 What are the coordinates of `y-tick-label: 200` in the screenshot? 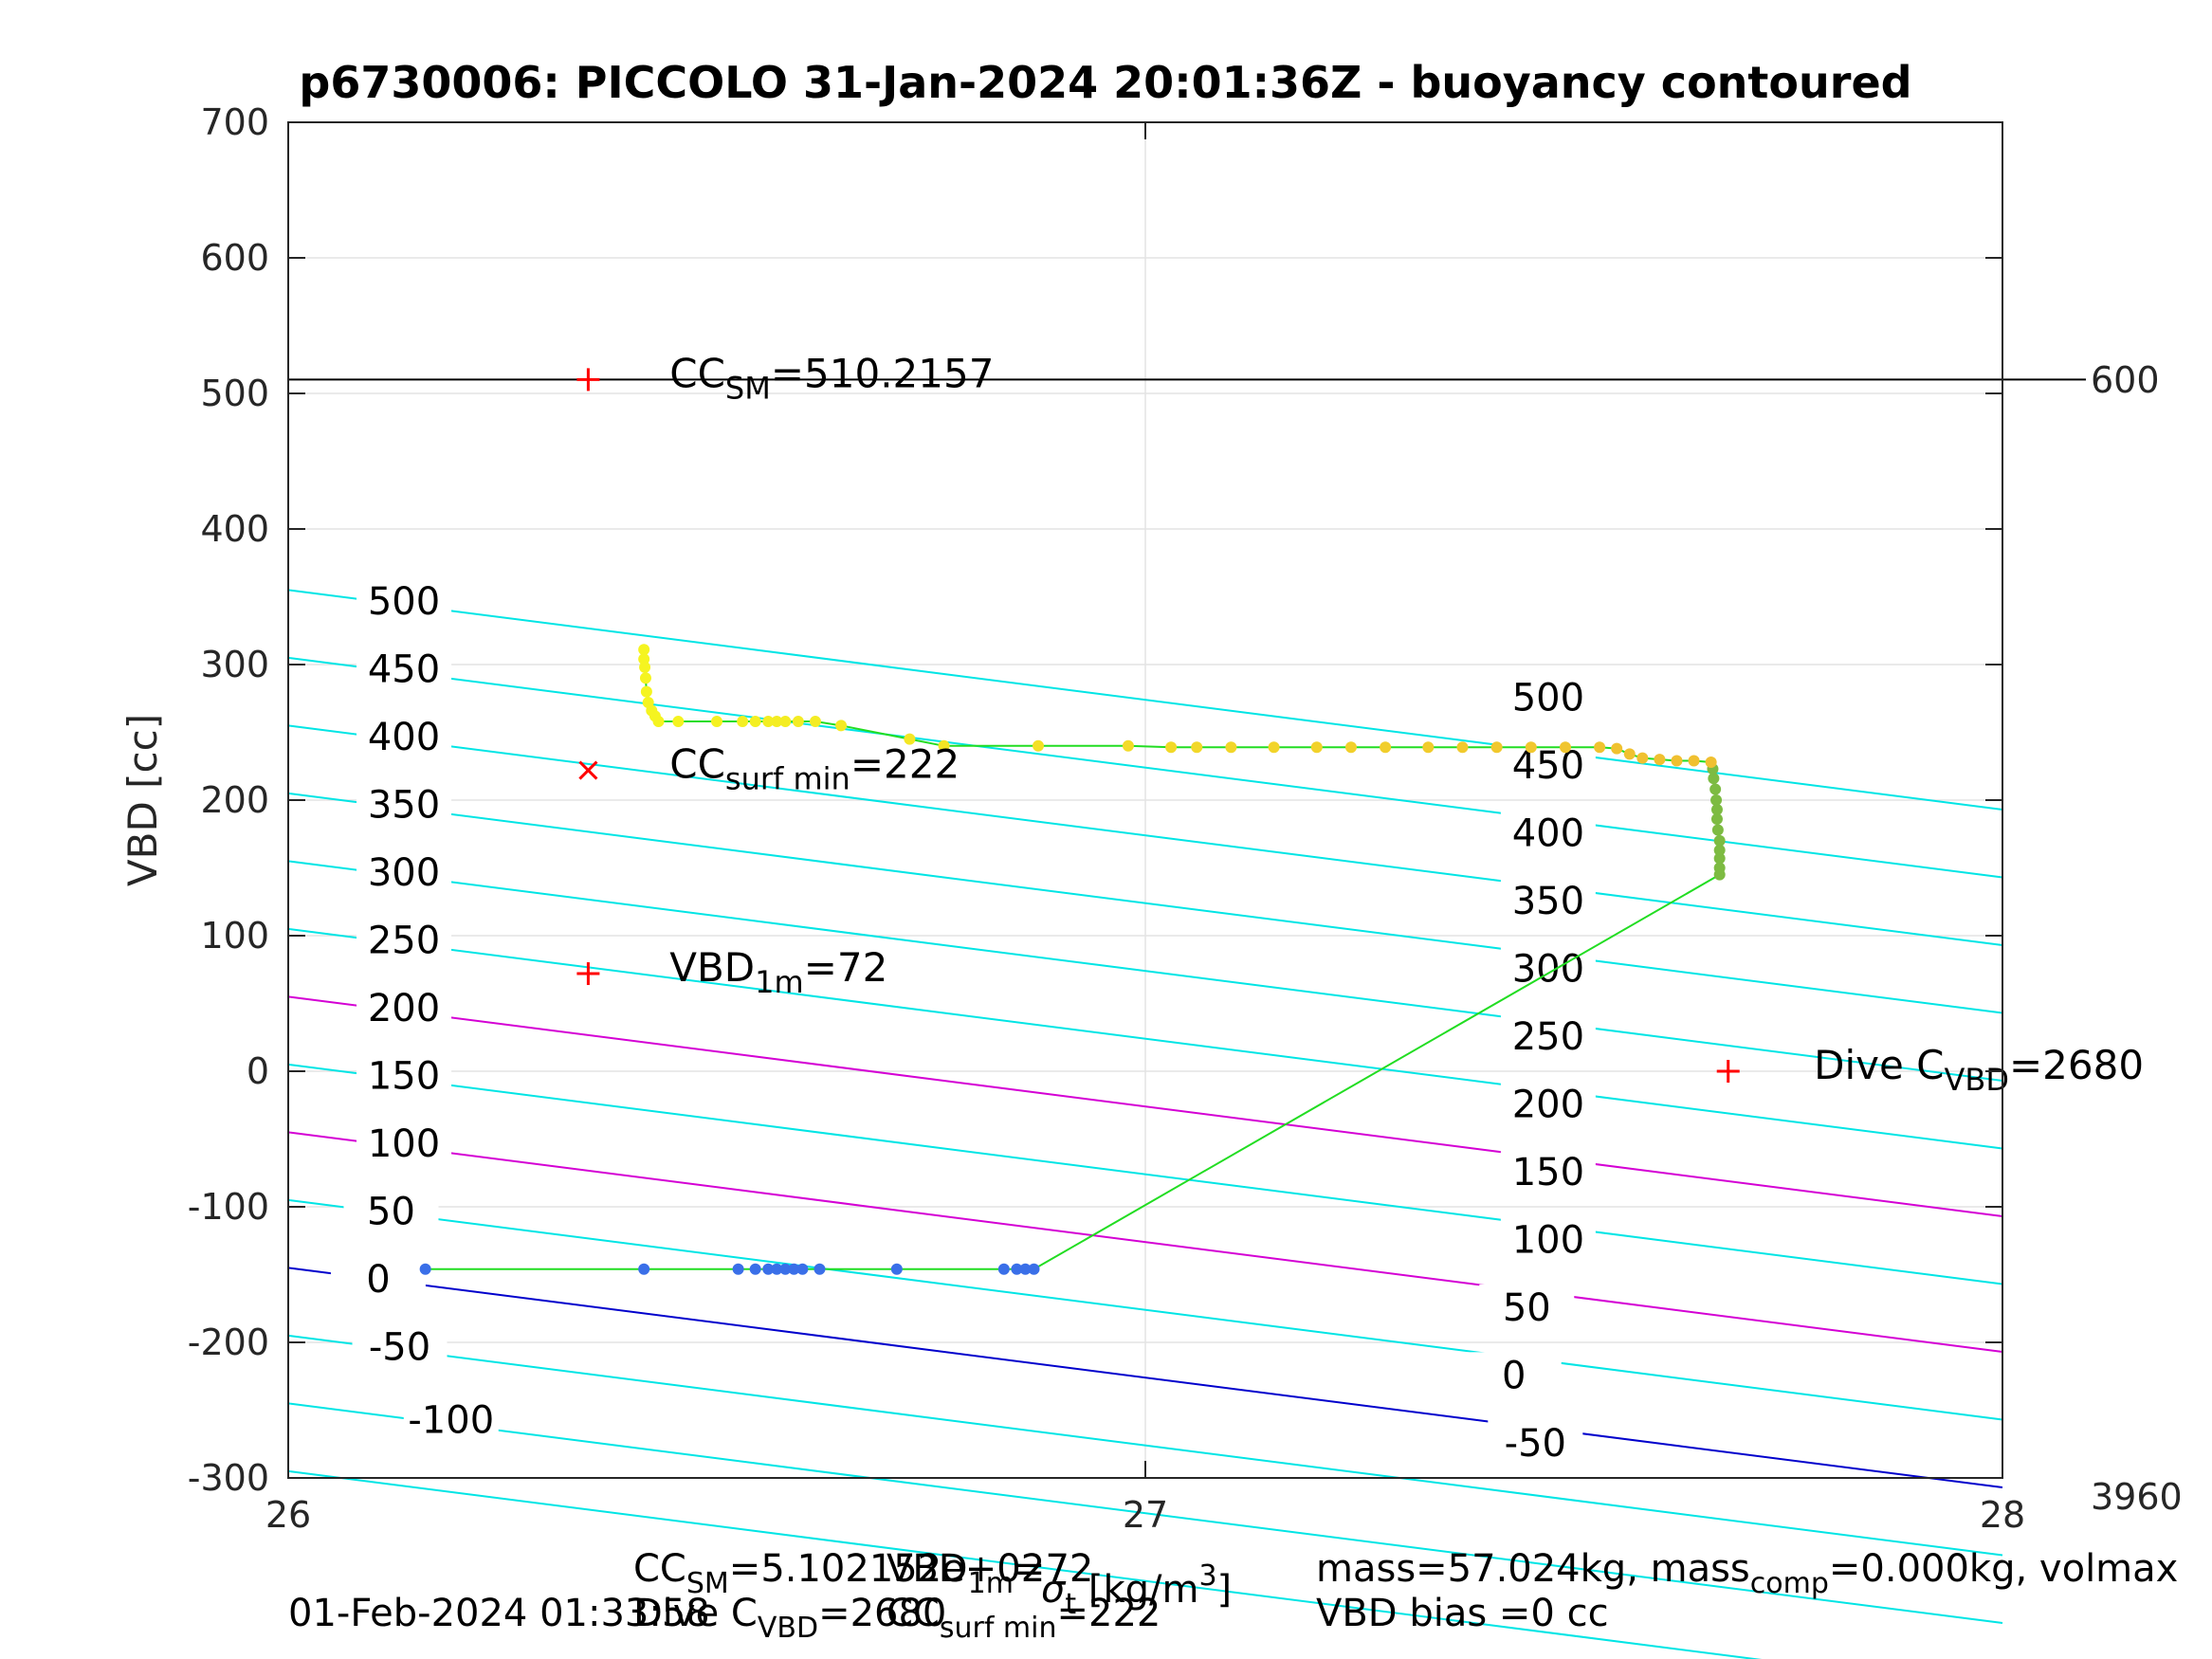 It's located at (234, 800).